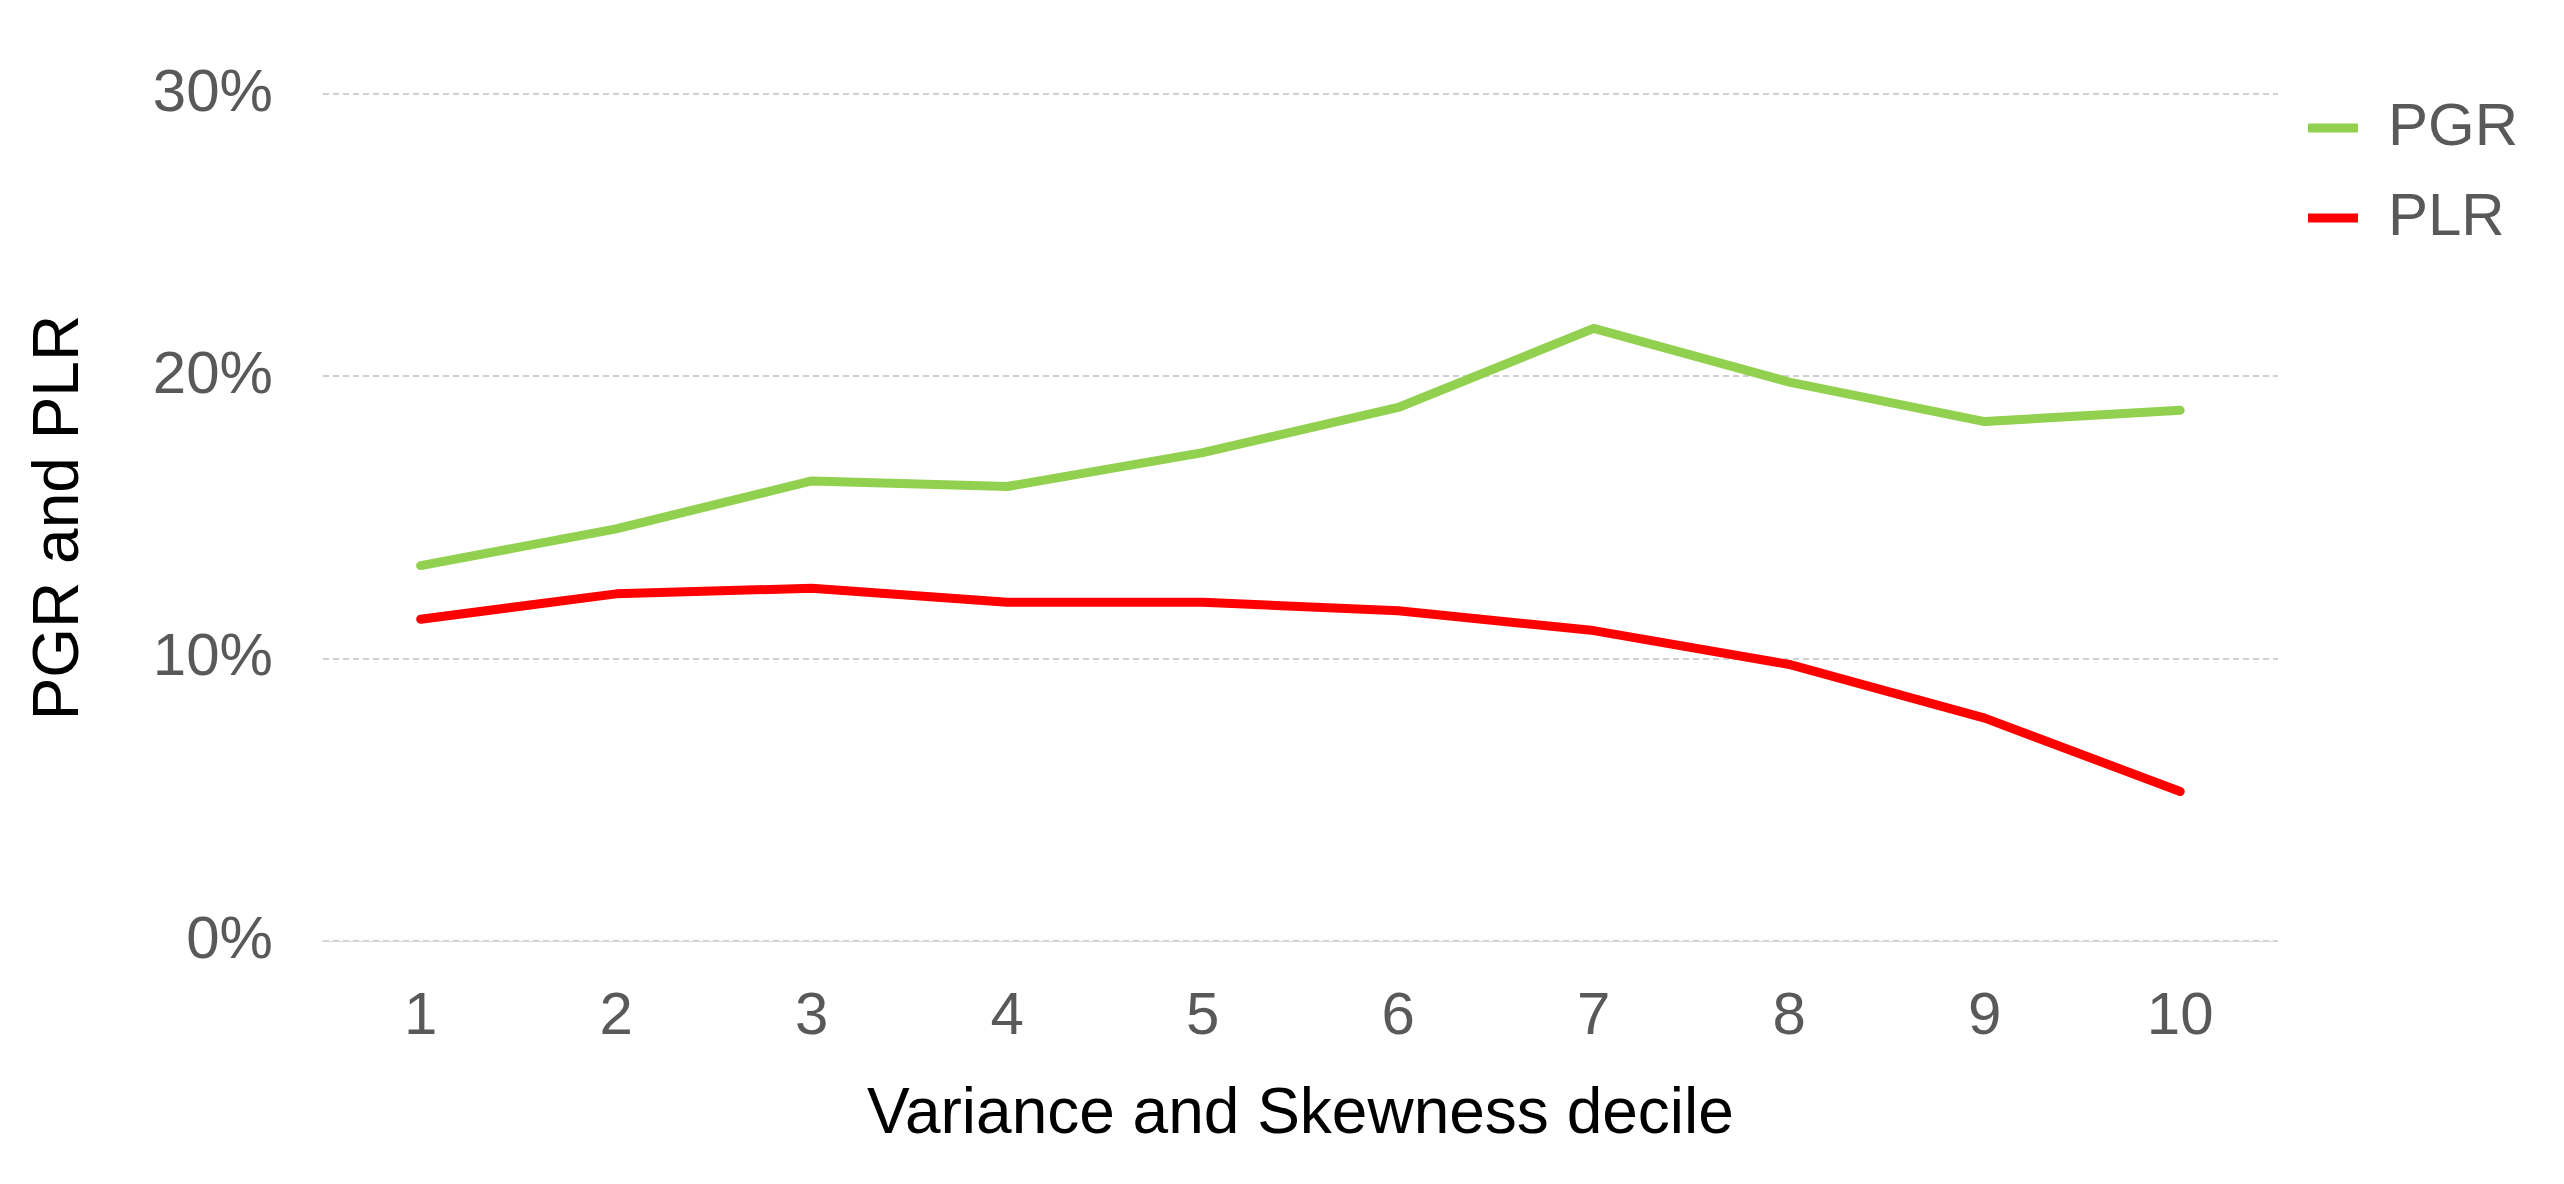 This screenshot has height=1184, width=2564. I want to click on legend-label: PGR, so click(2453, 124).